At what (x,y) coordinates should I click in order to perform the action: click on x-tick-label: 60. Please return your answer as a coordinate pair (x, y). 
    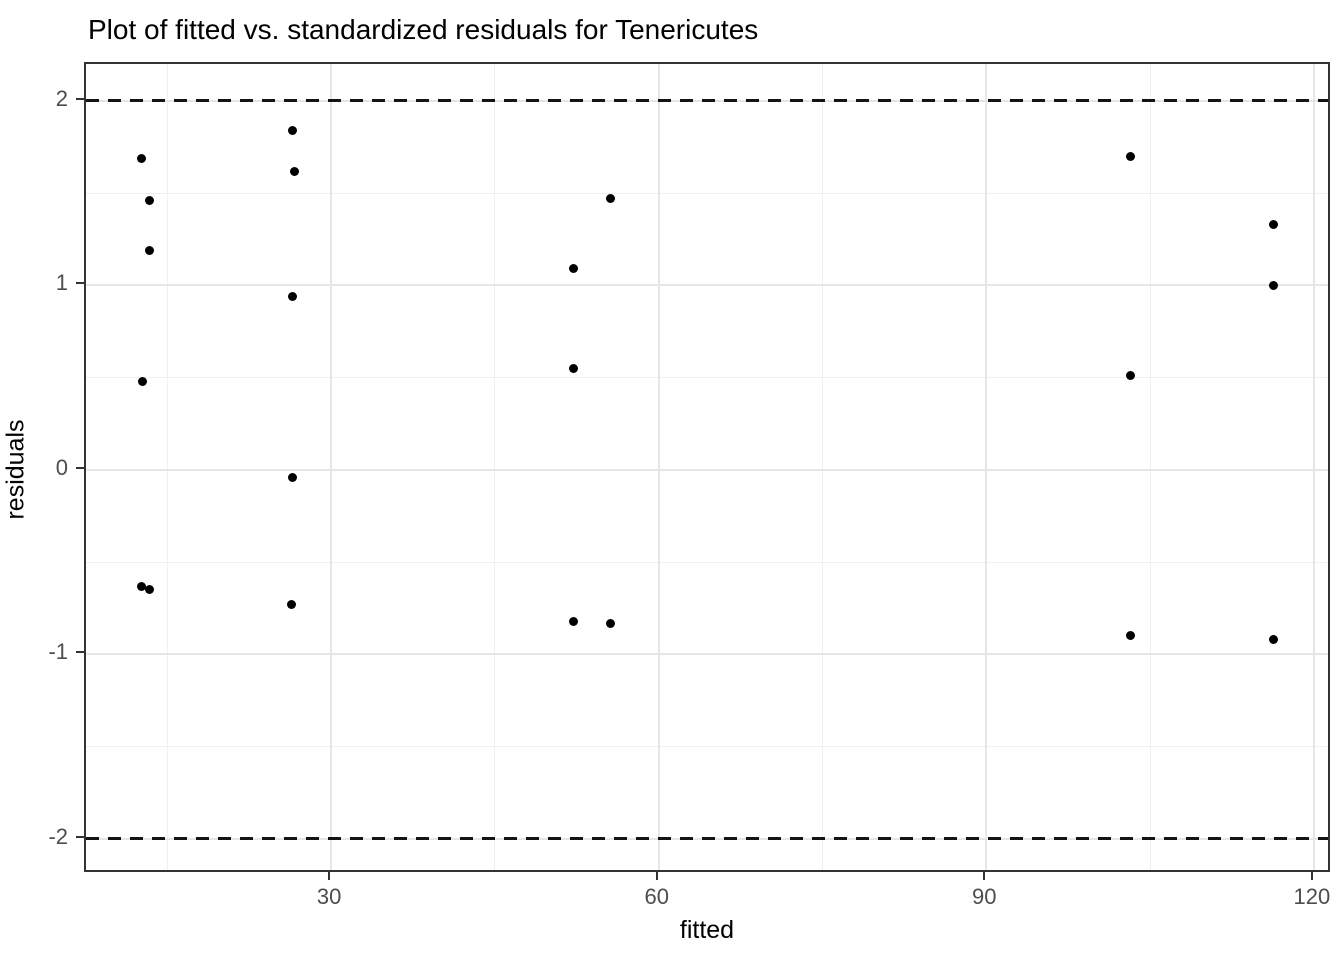
    Looking at the image, I should click on (656, 896).